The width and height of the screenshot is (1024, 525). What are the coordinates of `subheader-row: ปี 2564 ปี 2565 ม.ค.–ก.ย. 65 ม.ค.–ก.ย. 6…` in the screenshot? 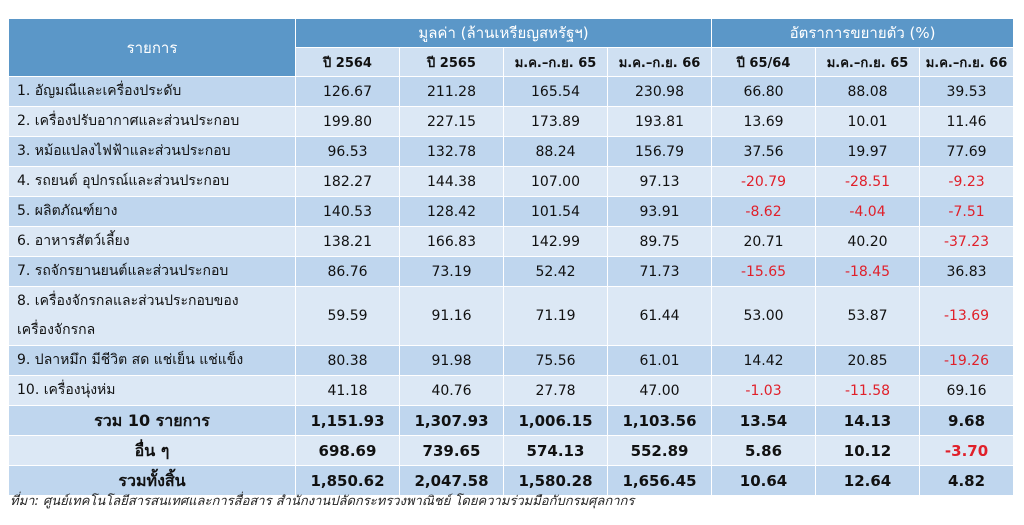 It's located at (512, 62).